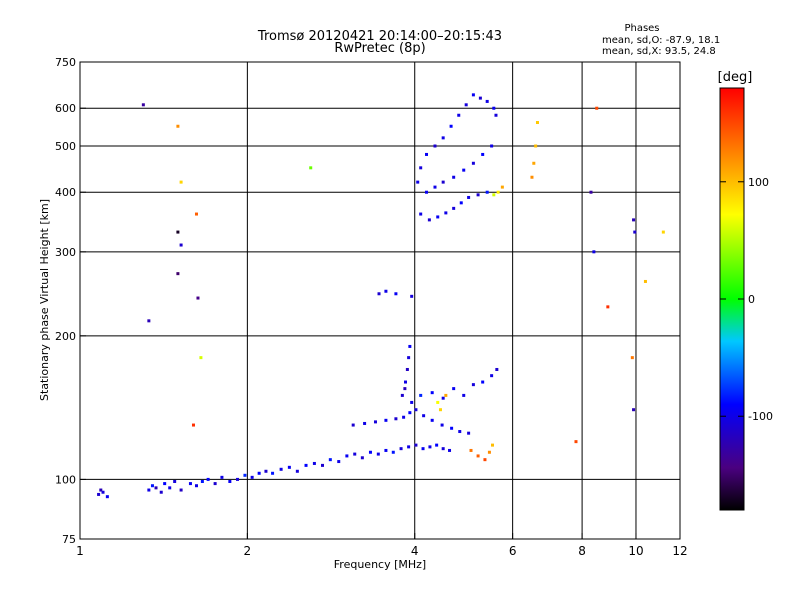  Describe the element at coordinates (661, 40) in the screenshot. I see `phases-o-line: mean, sd,O: -87.9, 18.1` at that location.